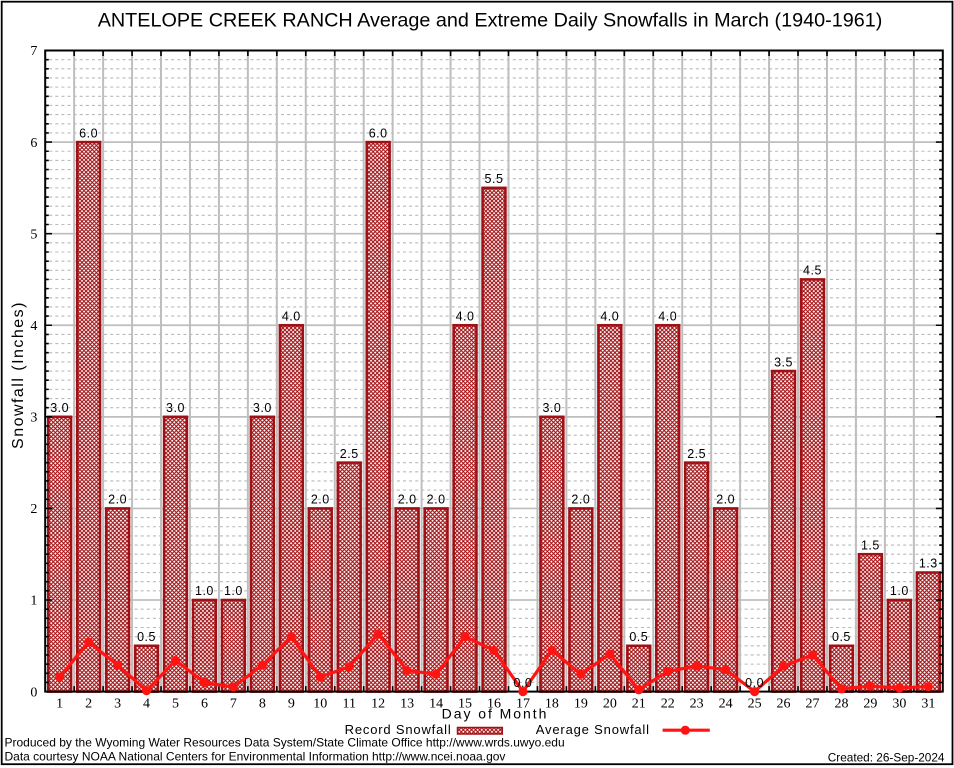 The image size is (954, 768). What do you see at coordinates (18, 375) in the screenshot?
I see `svg-text: Snowfall (Inches)` at bounding box center [18, 375].